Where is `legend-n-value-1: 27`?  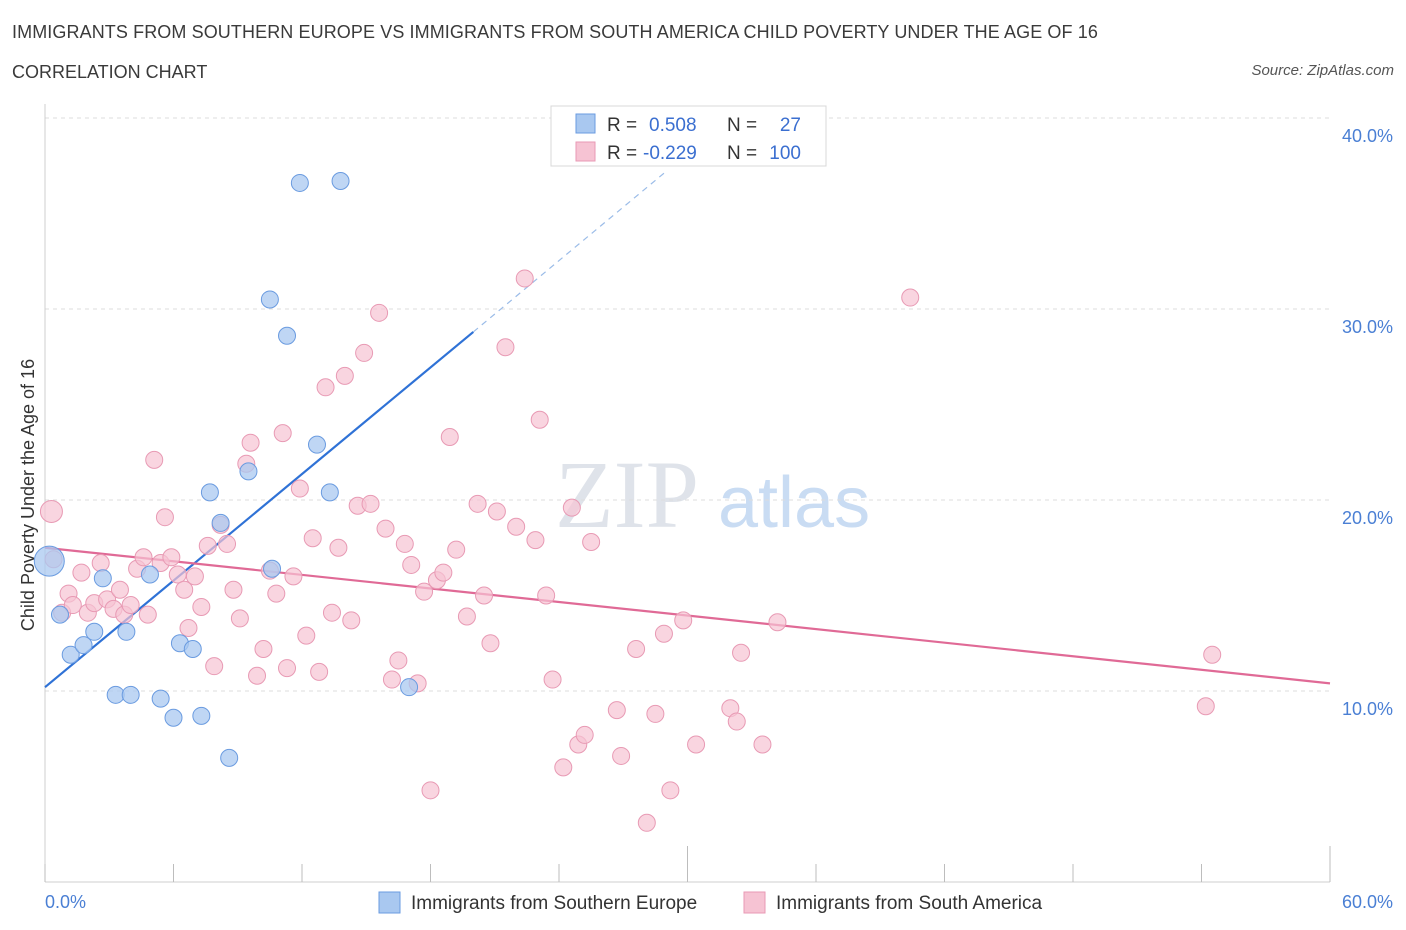
legend-n-value-1: 27 is located at coordinates (790, 125).